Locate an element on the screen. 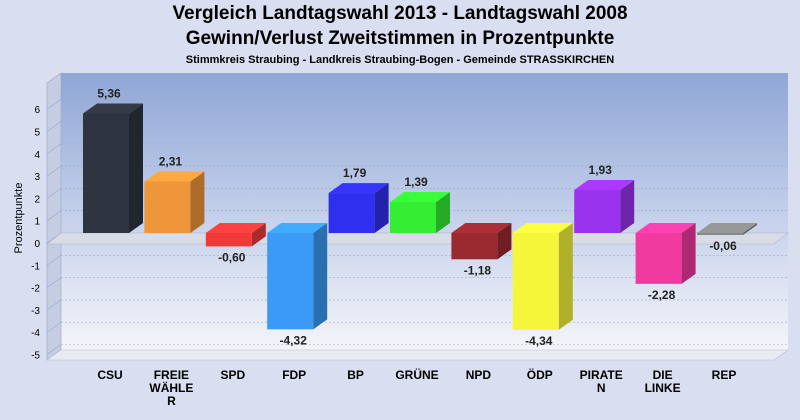 The width and height of the screenshot is (800, 420). bar-npd is located at coordinates (481, 241).